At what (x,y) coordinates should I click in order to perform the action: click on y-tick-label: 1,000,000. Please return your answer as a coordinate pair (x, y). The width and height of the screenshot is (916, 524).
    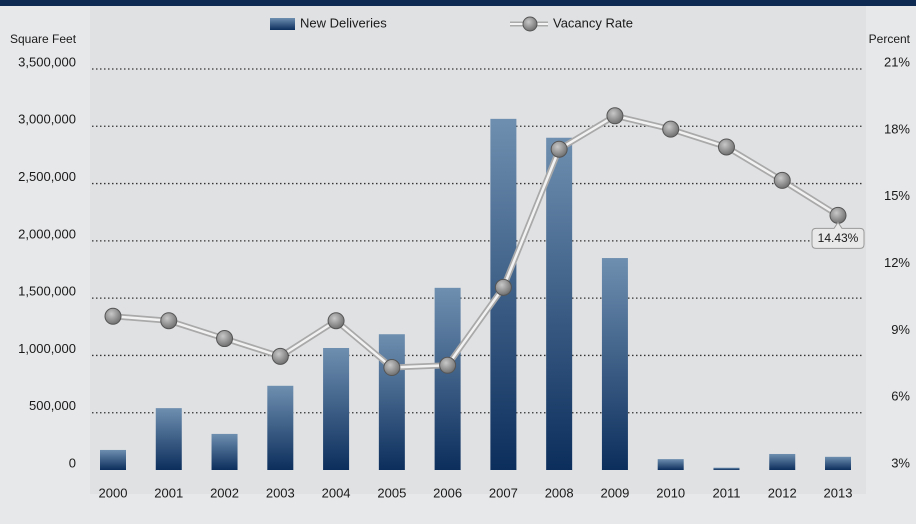
    Looking at the image, I should click on (47, 348).